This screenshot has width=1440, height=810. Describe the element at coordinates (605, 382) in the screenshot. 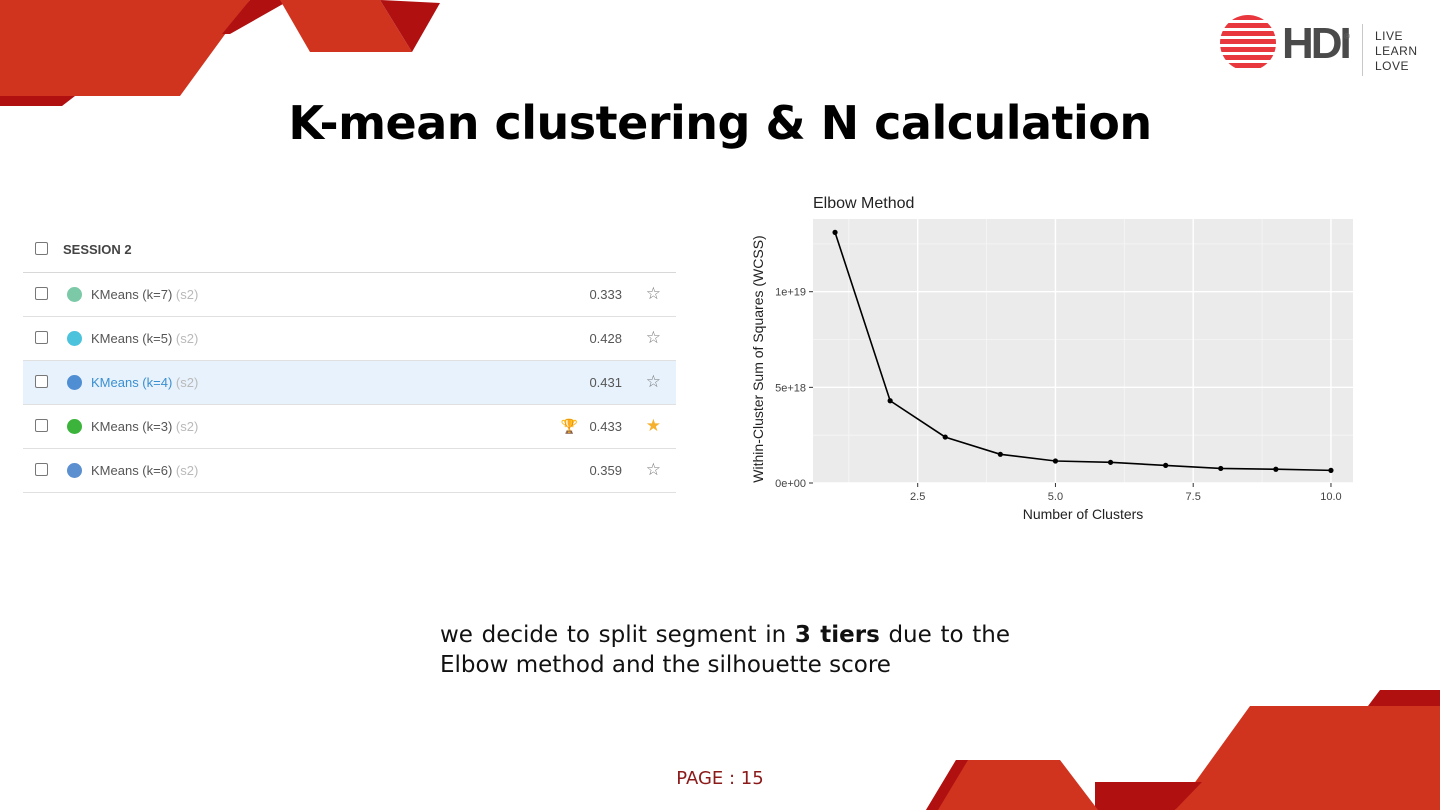

I see `model-score: 0.431` at that location.